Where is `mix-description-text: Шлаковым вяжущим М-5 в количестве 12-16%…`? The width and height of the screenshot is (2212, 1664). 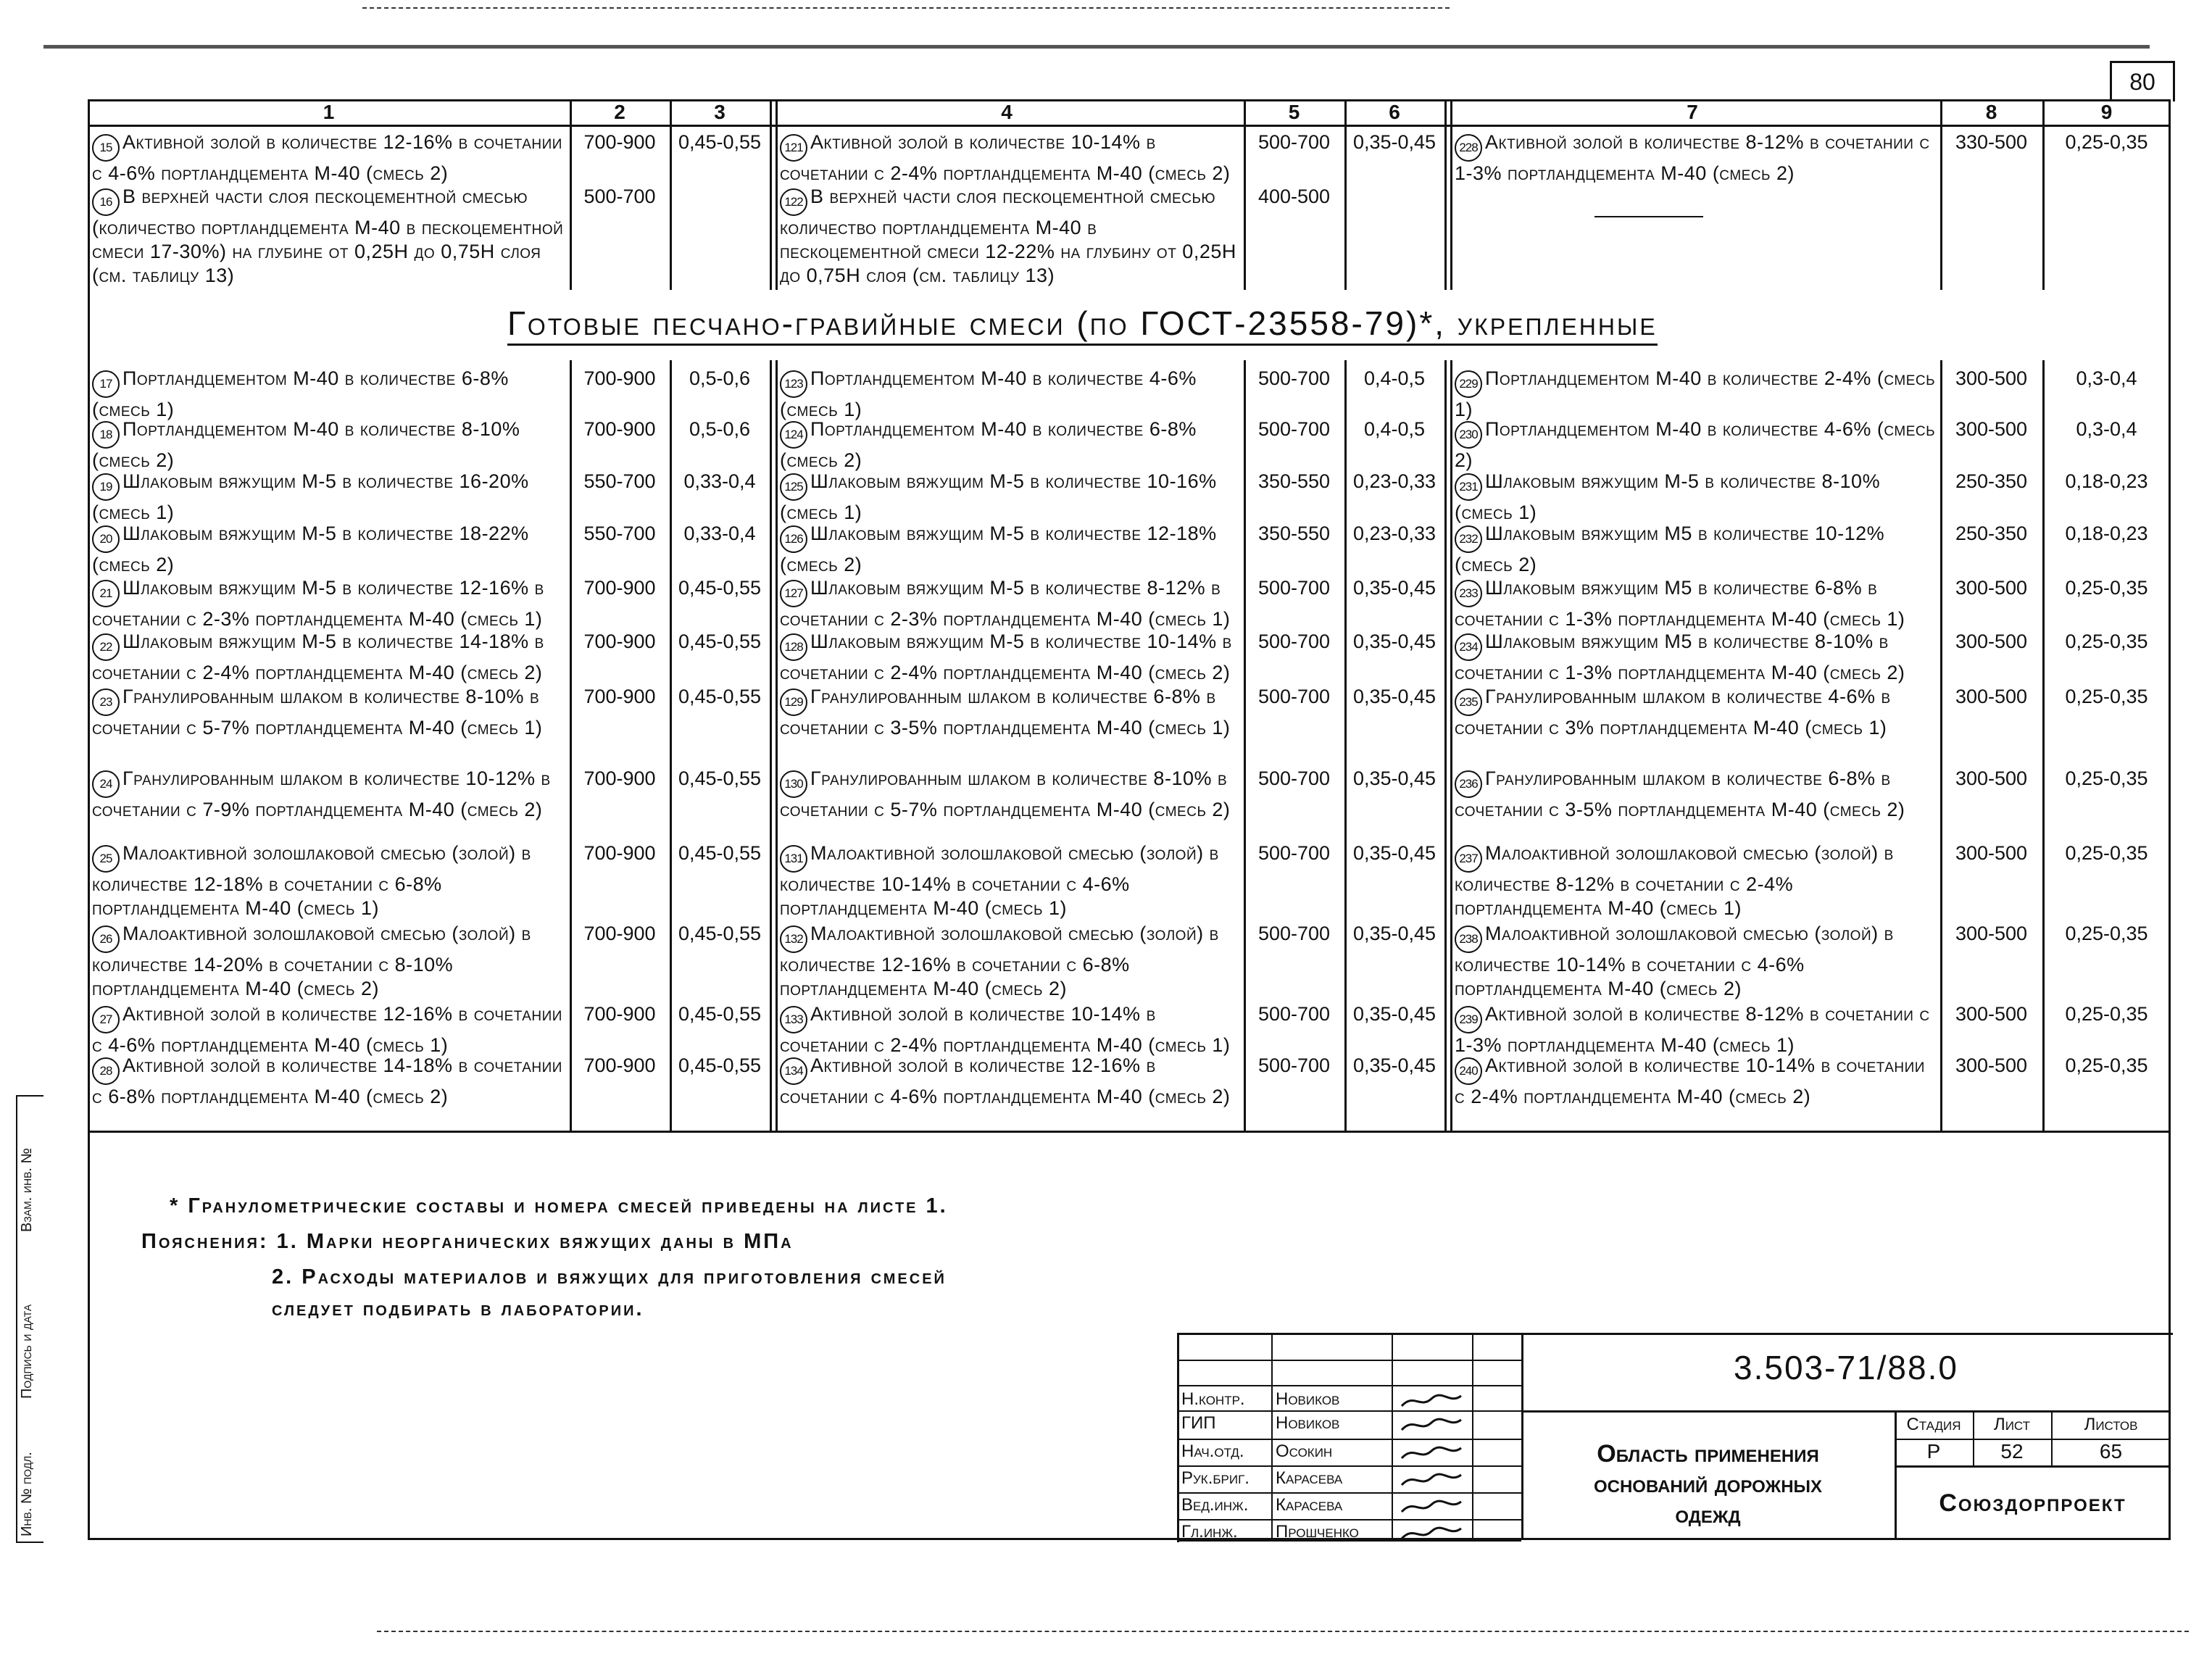
mix-description-text: Шлаковым вяжущим М-5 в количестве 12-16%… is located at coordinates (318, 603).